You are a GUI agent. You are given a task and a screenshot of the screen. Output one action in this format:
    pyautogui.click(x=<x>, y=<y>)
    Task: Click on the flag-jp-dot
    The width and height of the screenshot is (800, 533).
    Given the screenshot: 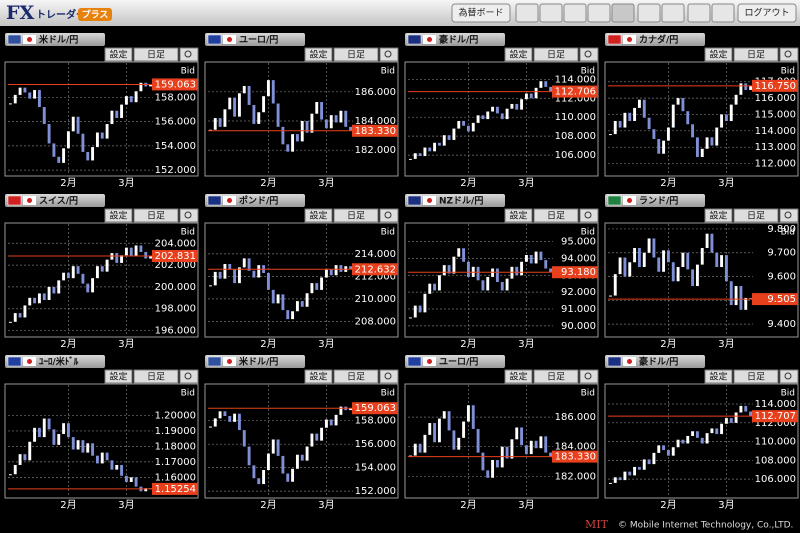 What is the action you would take?
    pyautogui.click(x=29, y=361)
    